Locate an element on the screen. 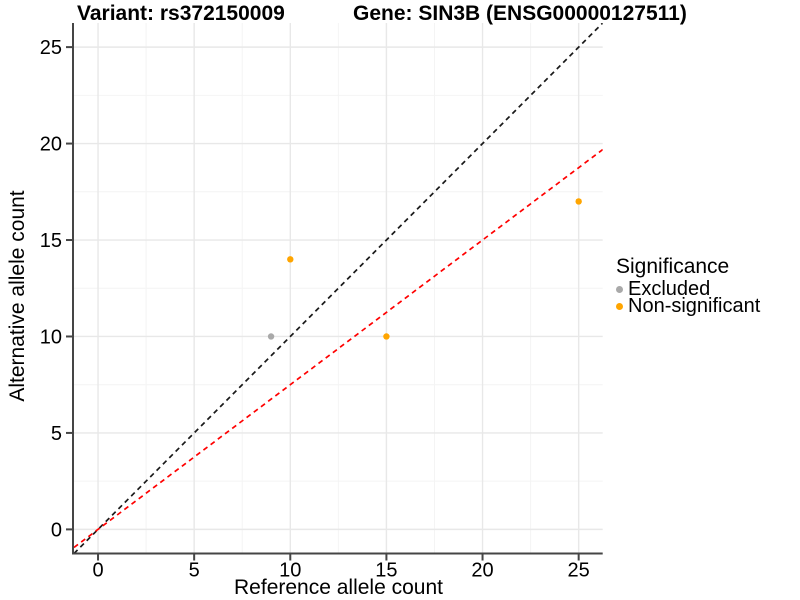 The image size is (800, 600). legend: Significance Excluded Non-significant is located at coordinates (688, 286).